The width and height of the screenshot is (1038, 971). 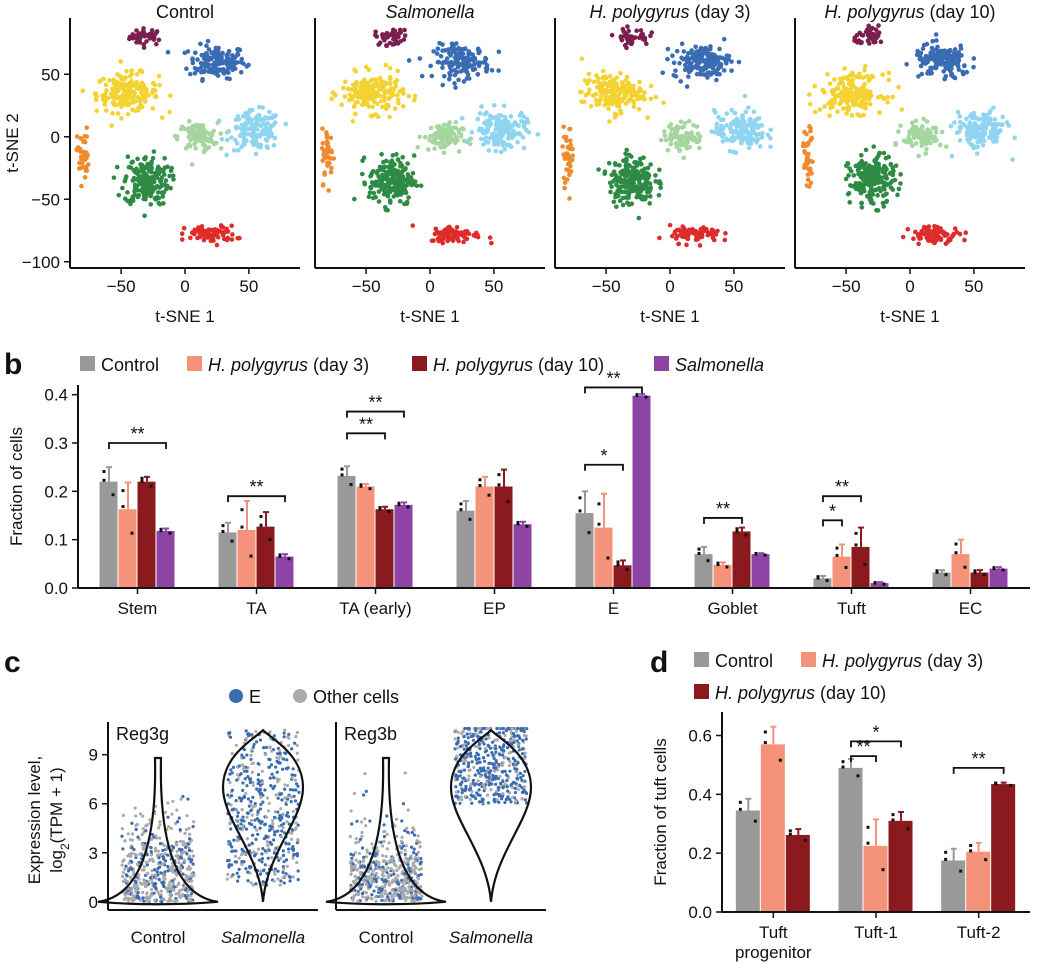 What do you see at coordinates (256, 499) in the screenshot?
I see `significance-bracket` at bounding box center [256, 499].